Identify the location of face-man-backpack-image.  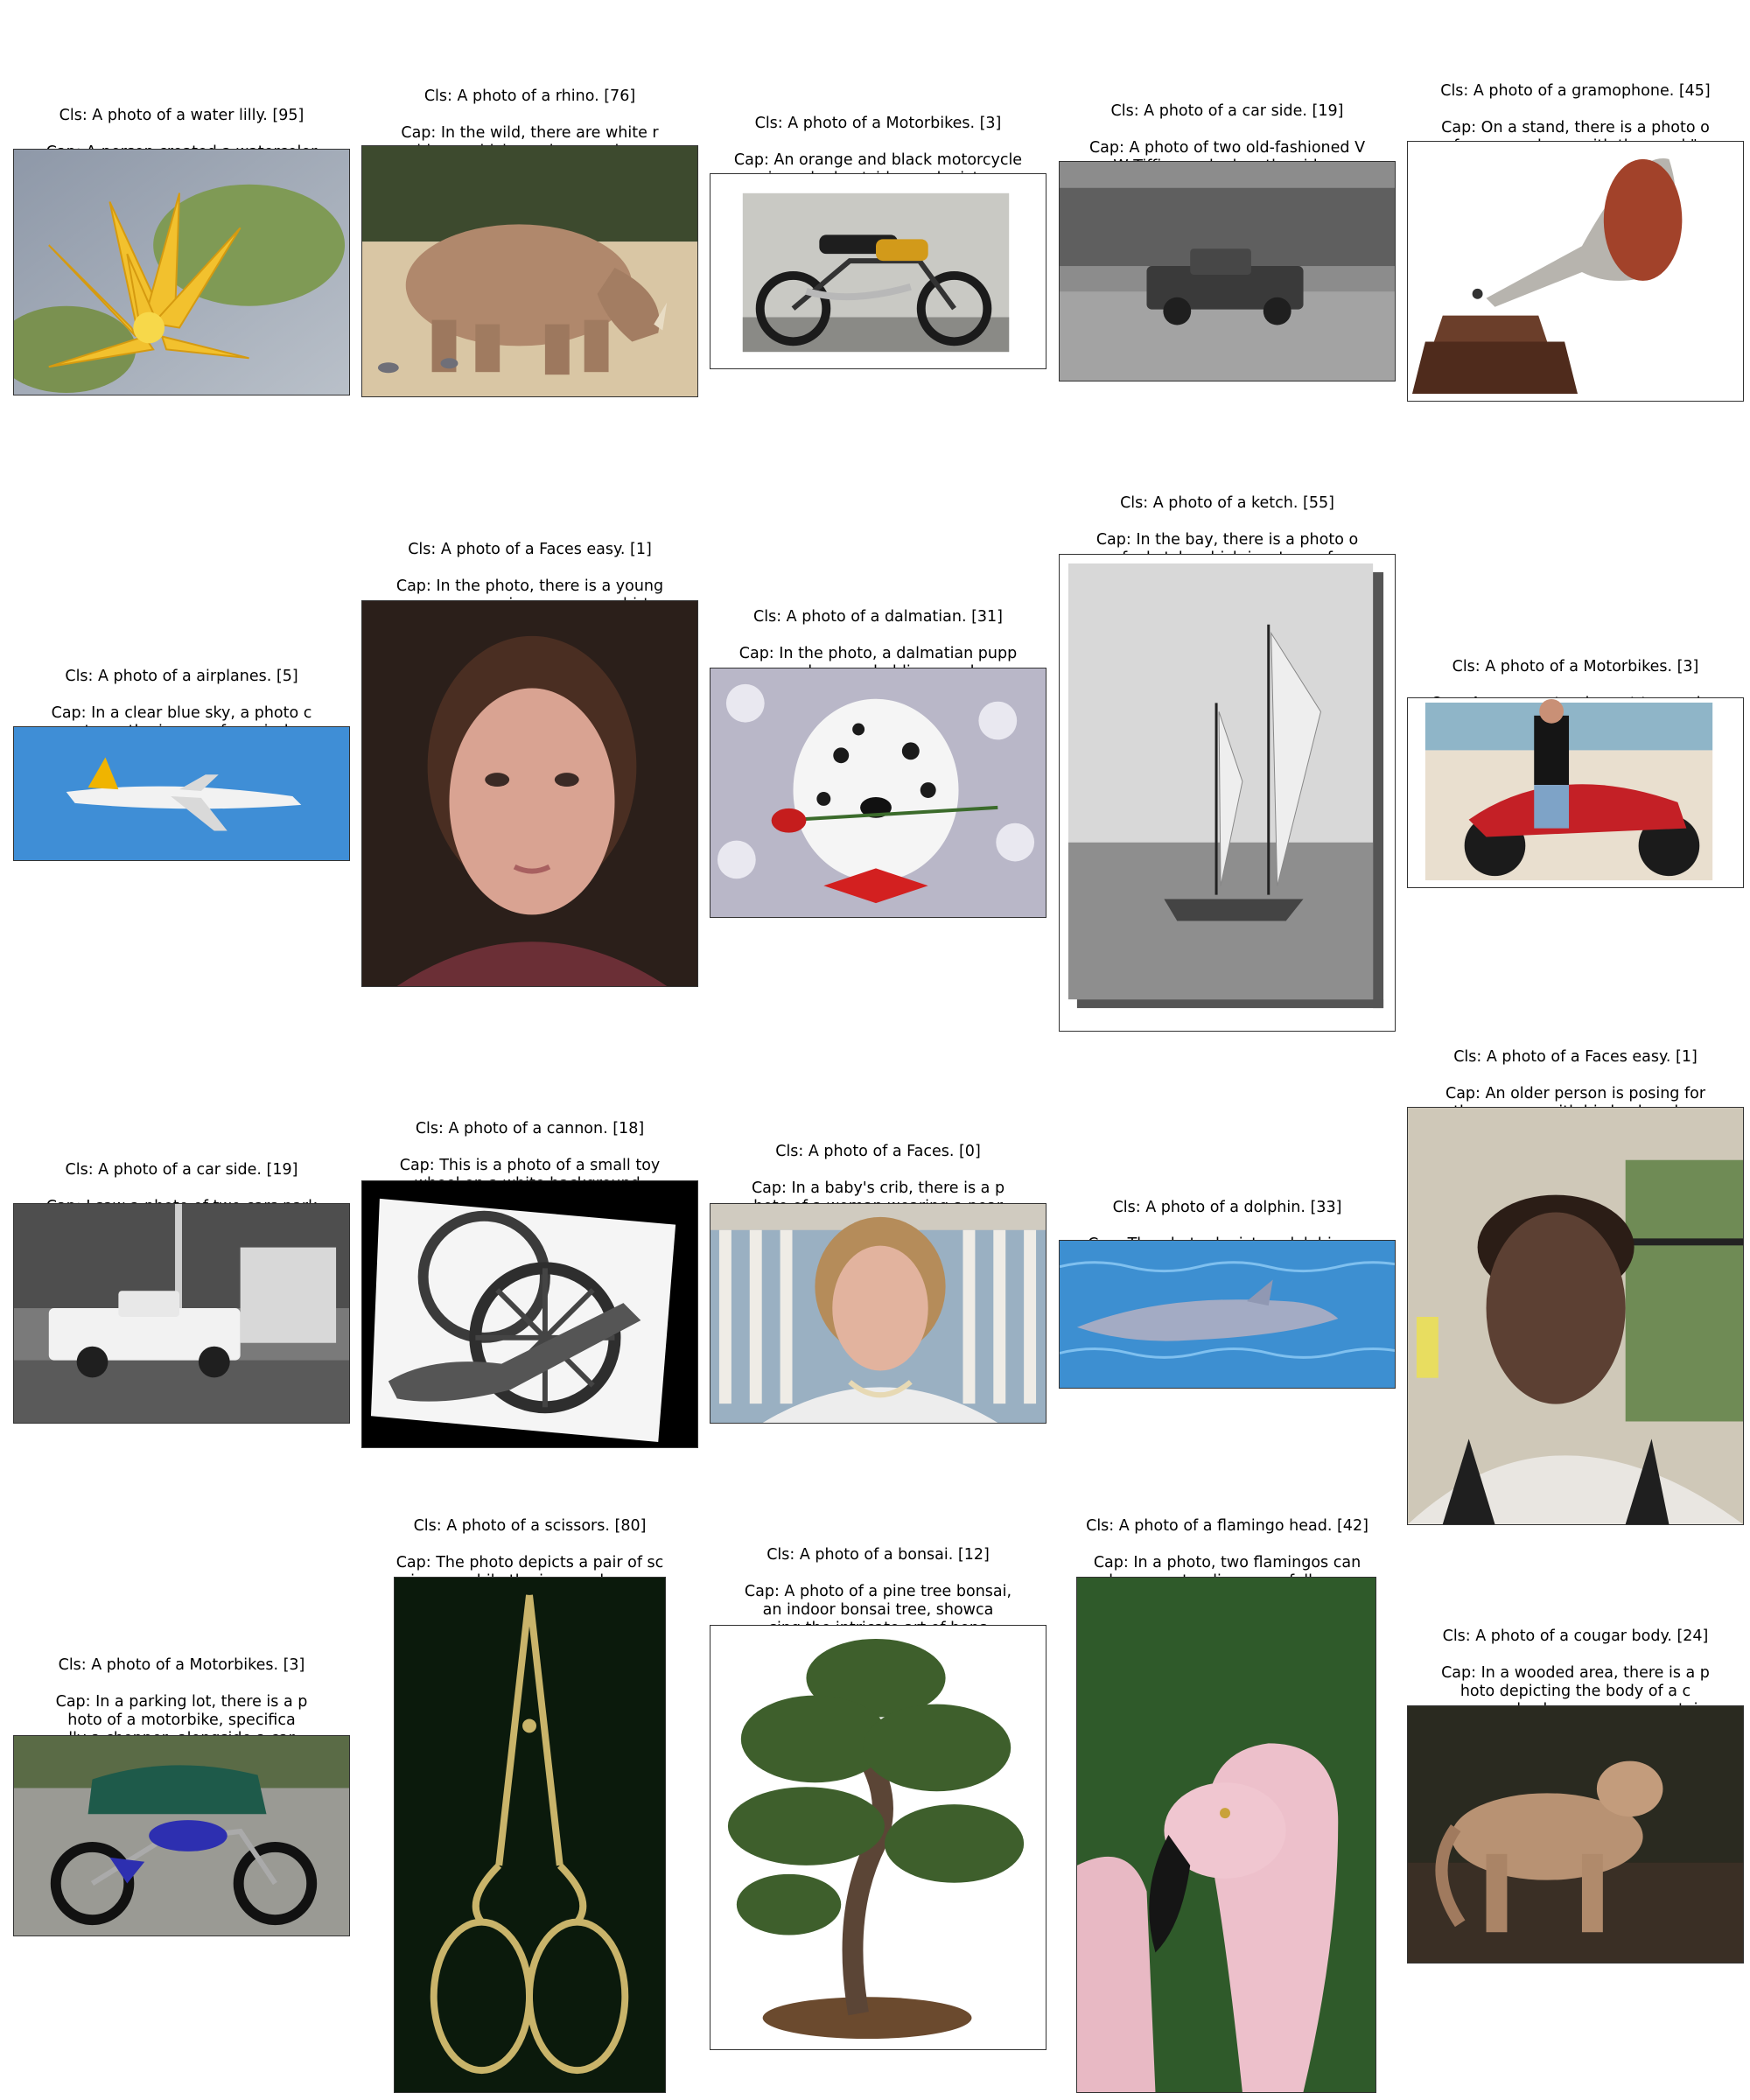
(1575, 1316).